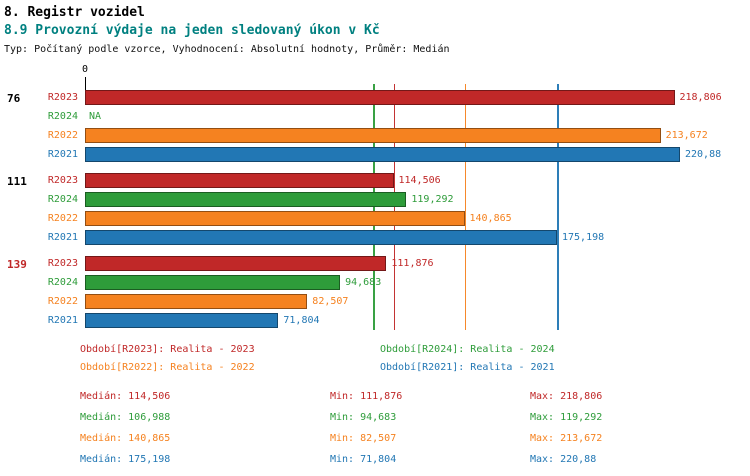 The image size is (750, 476). Describe the element at coordinates (583, 237) in the screenshot. I see `bar-value-label: 175,198` at that location.